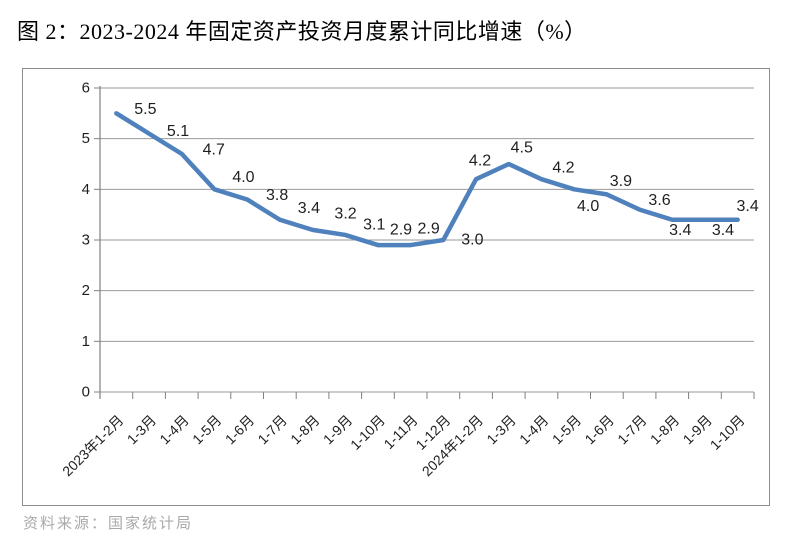  I want to click on chart-title: 图 2：2023-2024 年固定资产投资月度累计同比增速（%）, so click(302, 31).